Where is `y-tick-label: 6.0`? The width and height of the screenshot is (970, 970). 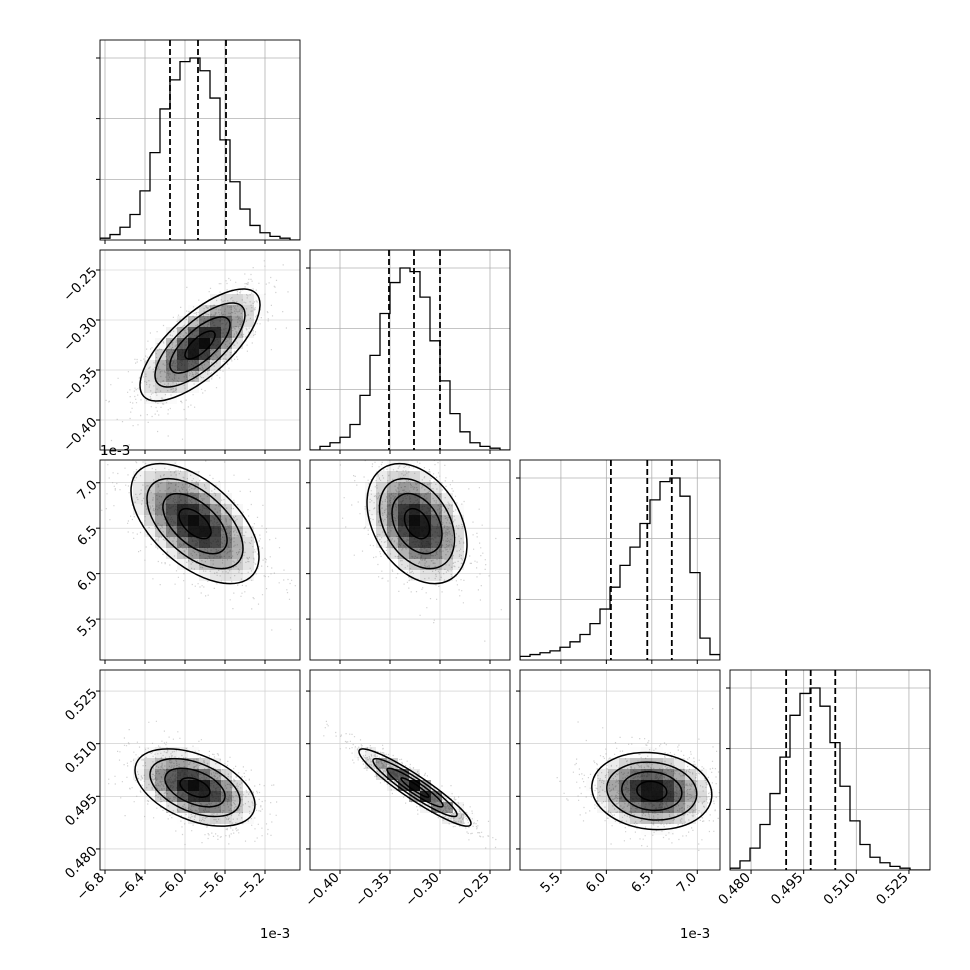 y-tick-label: 6.0 is located at coordinates (87, 581).